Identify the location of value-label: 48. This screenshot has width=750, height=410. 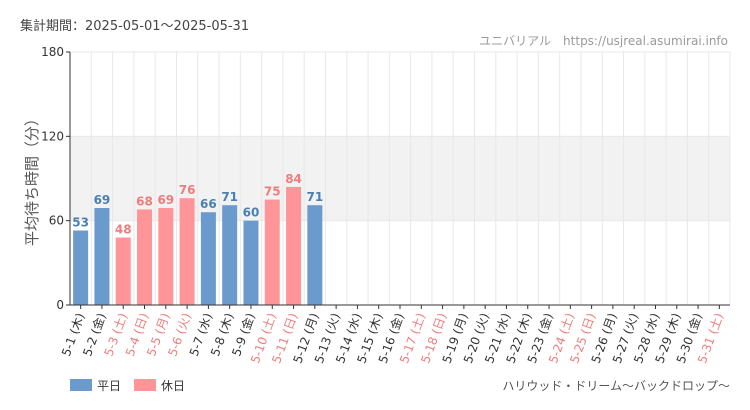
(123, 230).